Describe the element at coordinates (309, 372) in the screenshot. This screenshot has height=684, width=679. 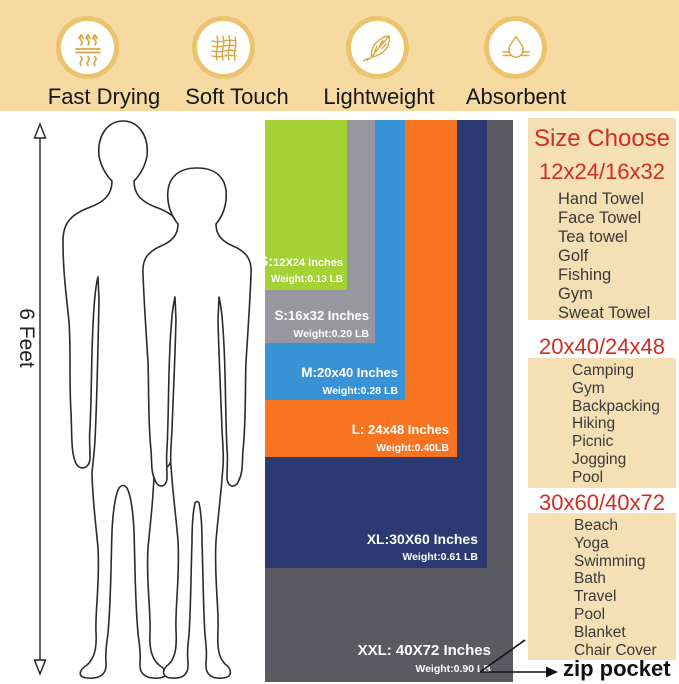
I see `towel-size: M:` at that location.